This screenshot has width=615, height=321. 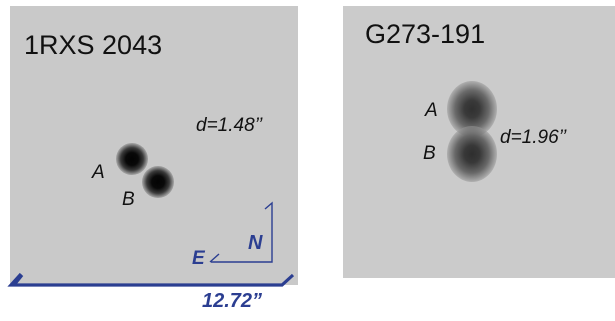 I want to click on star-b-right, so click(x=472, y=154).